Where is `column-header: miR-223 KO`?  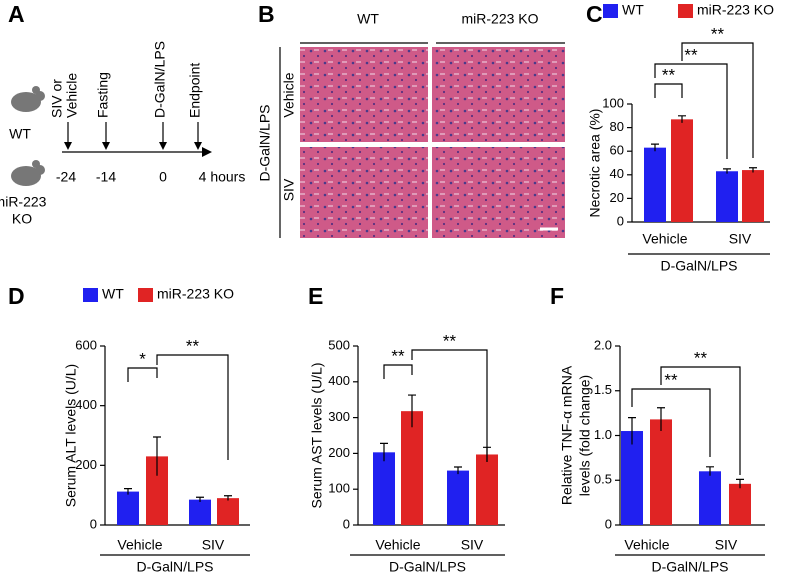
column-header: miR-223 KO is located at coordinates (499, 19).